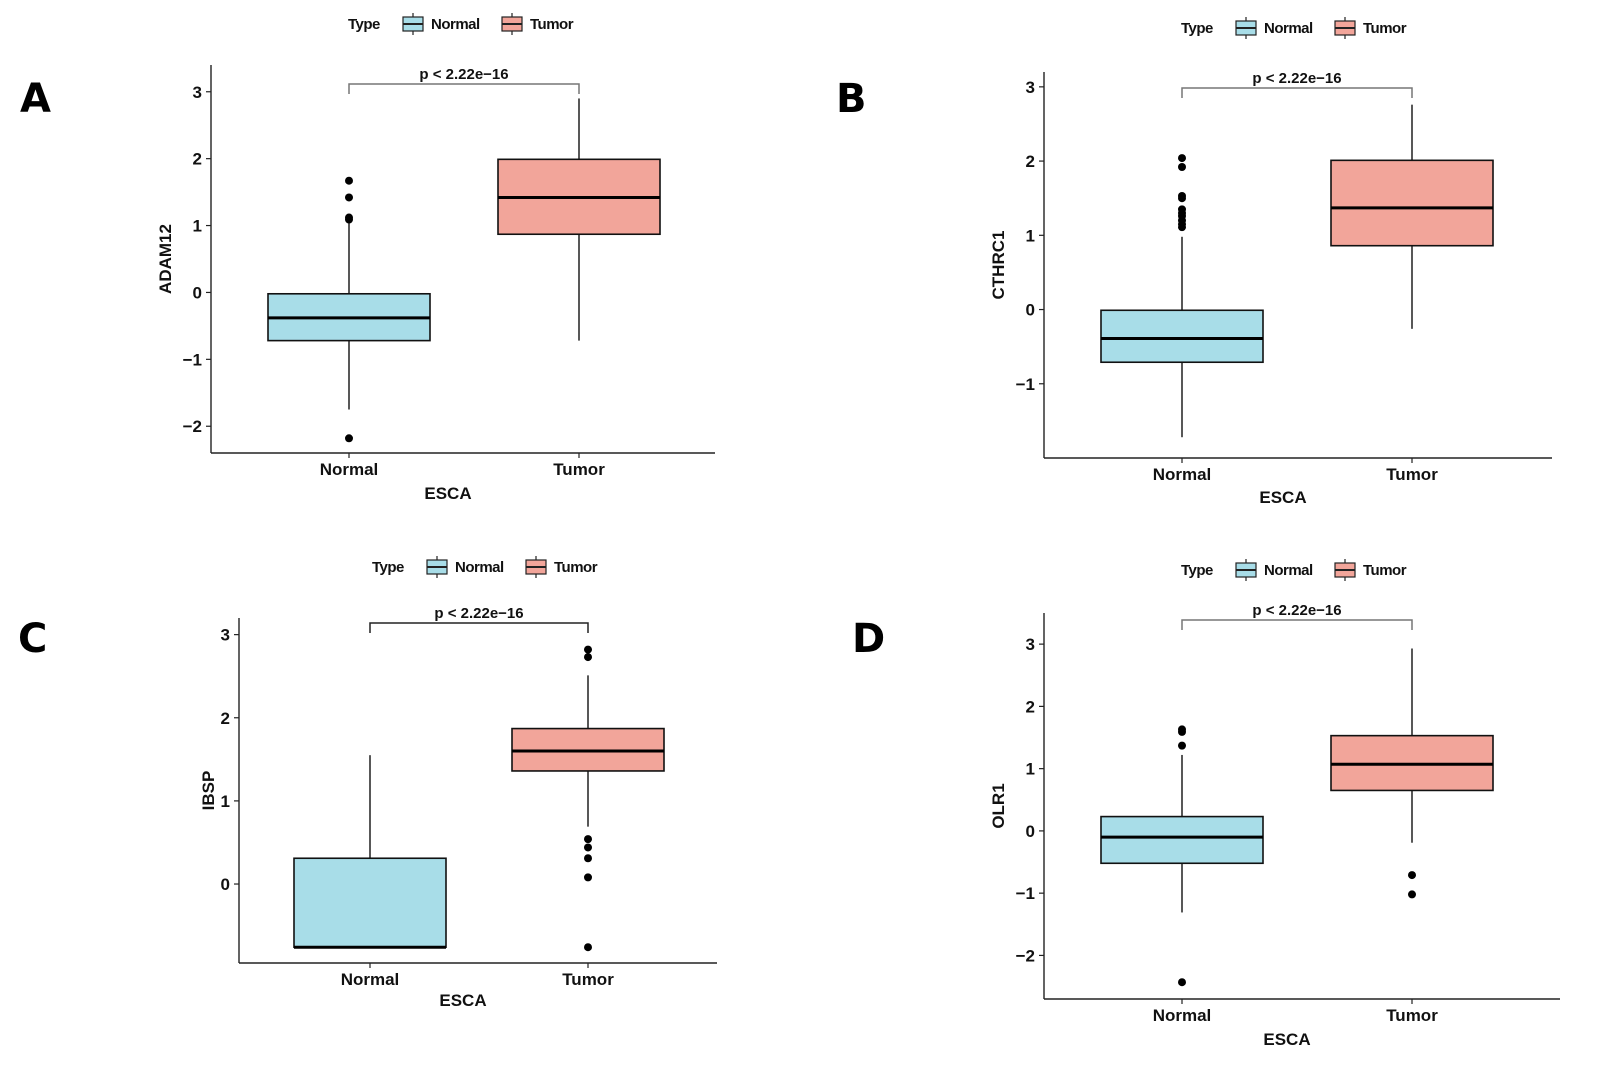 This screenshot has height=1080, width=1600. I want to click on panel-letter: B, so click(851, 99).